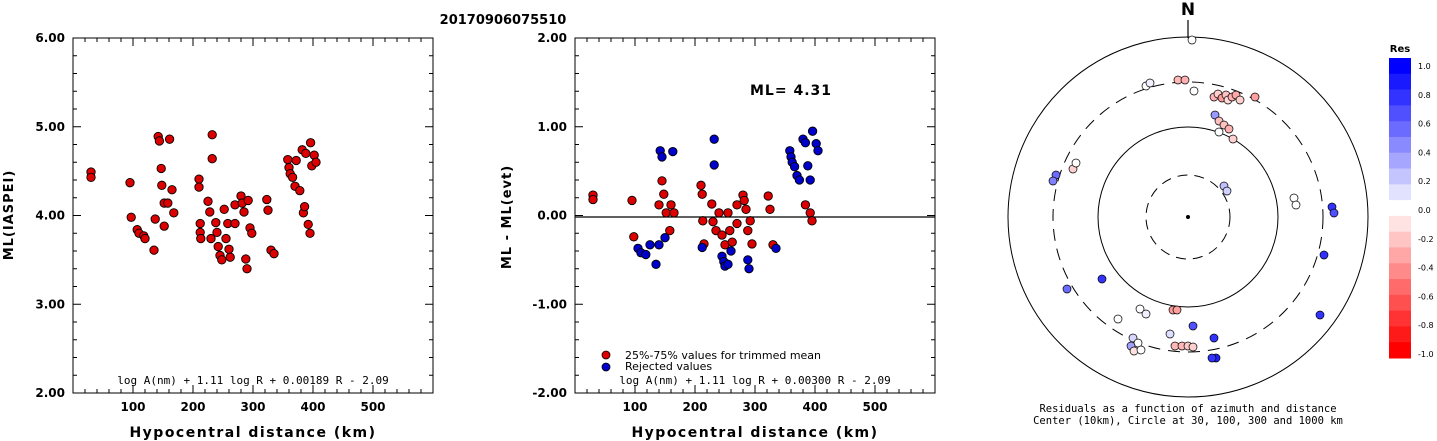 The height and width of the screenshot is (441, 1437). Describe the element at coordinates (814, 407) in the screenshot. I see `middle-xtick-label: 400` at that location.